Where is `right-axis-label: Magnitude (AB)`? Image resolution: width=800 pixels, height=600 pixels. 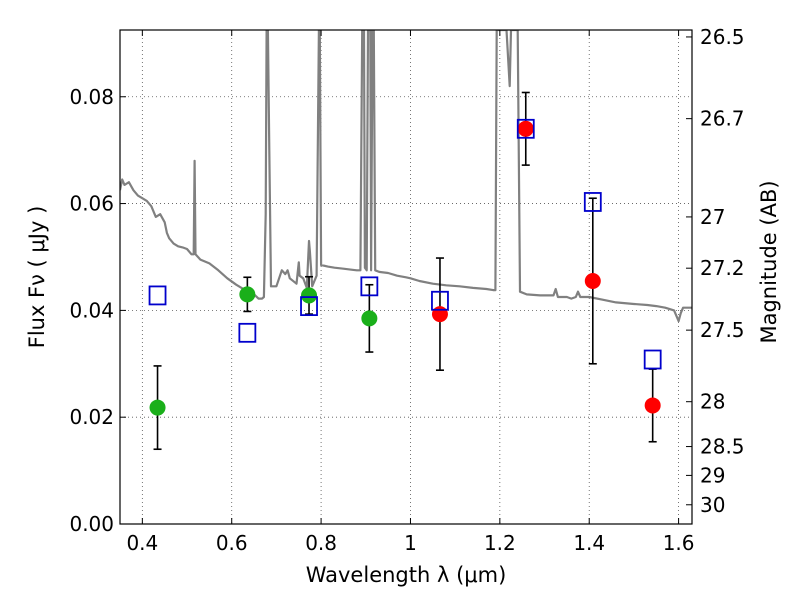
right-axis-label: Magnitude (AB) is located at coordinates (769, 261).